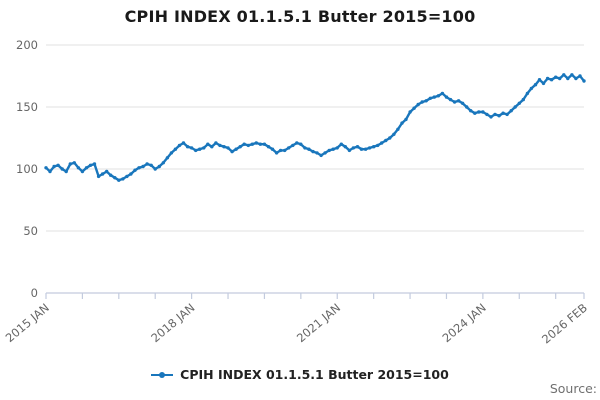 Image resolution: width=600 pixels, height=400 pixels. What do you see at coordinates (464, 323) in the screenshot?
I see `x-tick-label: 2024 JAN` at bounding box center [464, 323].